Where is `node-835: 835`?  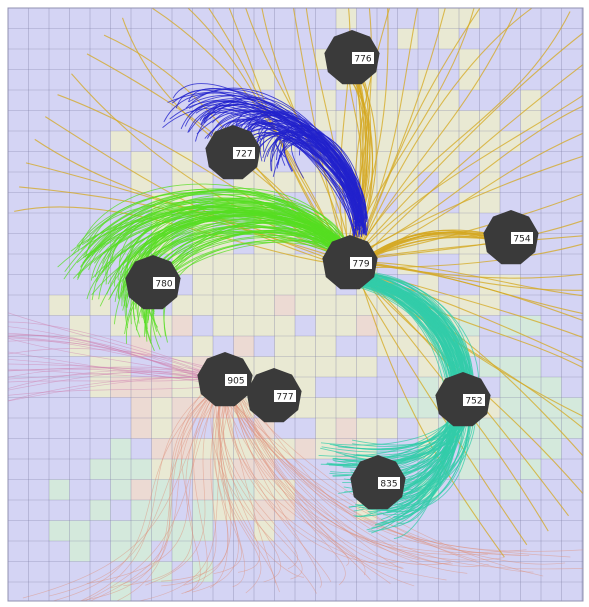
node-835: 835 is located at coordinates (378, 482).